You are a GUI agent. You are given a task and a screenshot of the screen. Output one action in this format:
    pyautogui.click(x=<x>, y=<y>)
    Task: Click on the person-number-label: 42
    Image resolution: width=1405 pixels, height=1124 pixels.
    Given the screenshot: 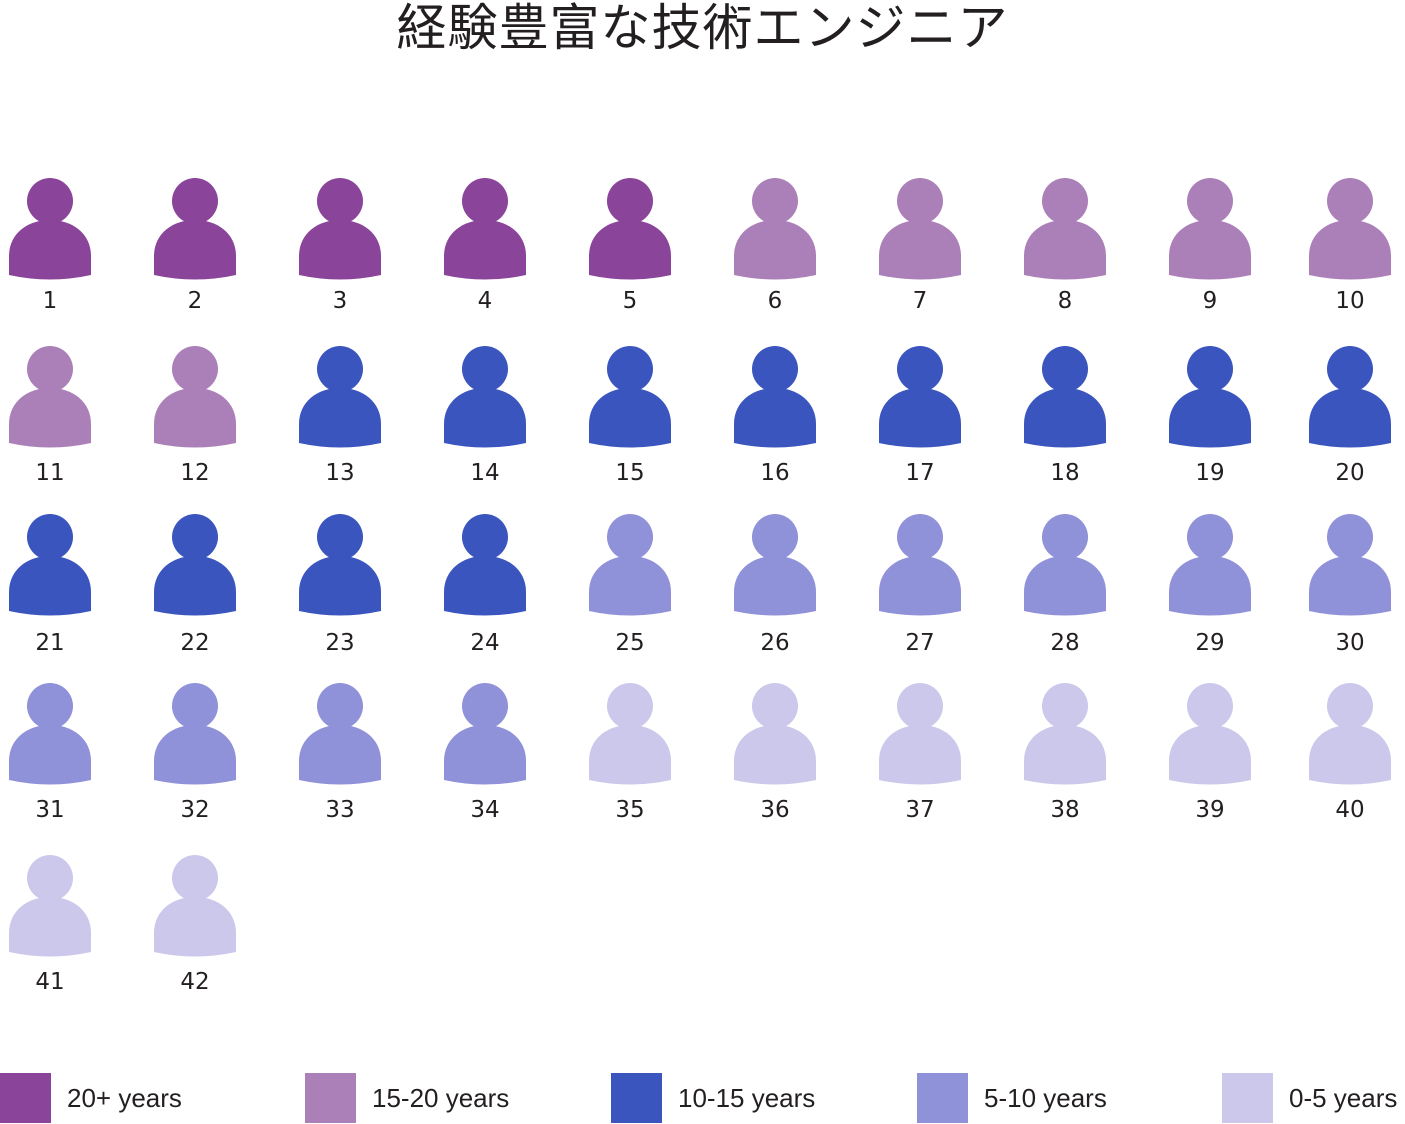 What is the action you would take?
    pyautogui.click(x=195, y=982)
    